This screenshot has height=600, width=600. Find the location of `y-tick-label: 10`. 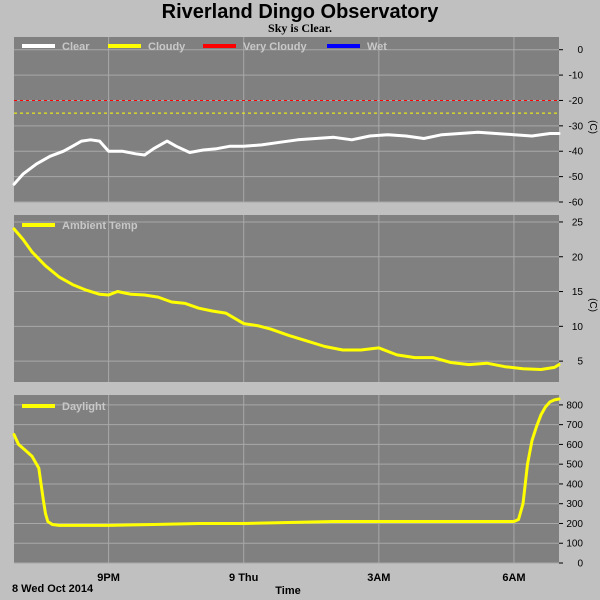

y-tick-label: 10 is located at coordinates (578, 327).